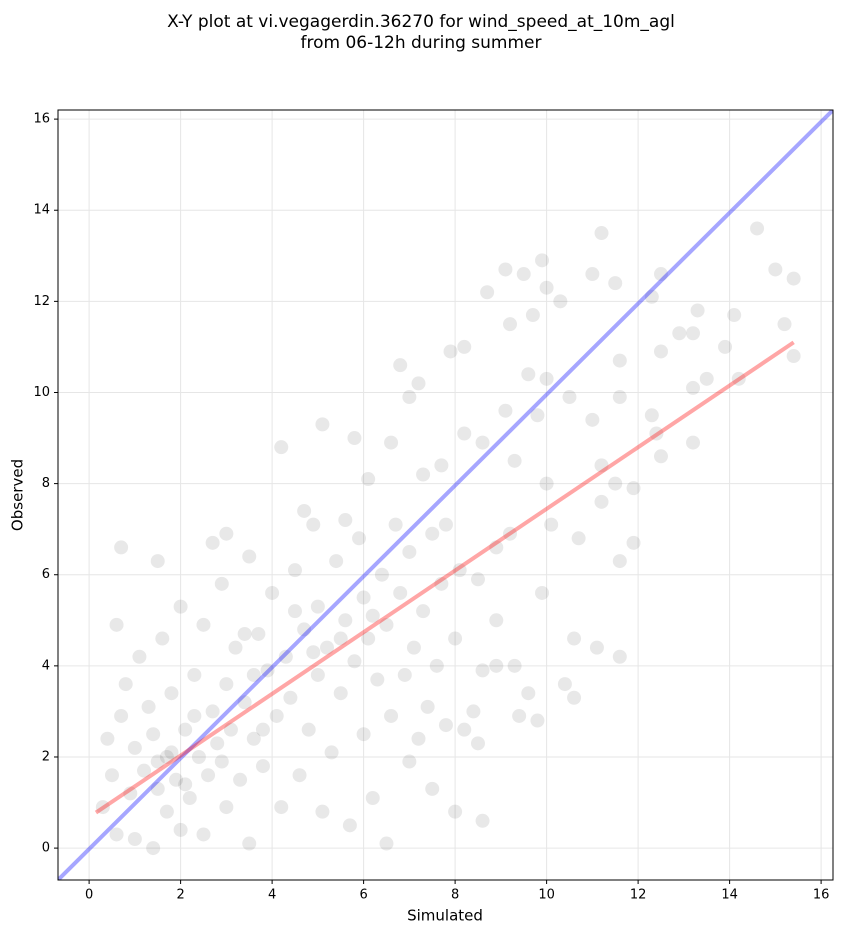 This screenshot has width=843, height=934. I want to click on chart-title: from 06-12h during summer, so click(421, 43).